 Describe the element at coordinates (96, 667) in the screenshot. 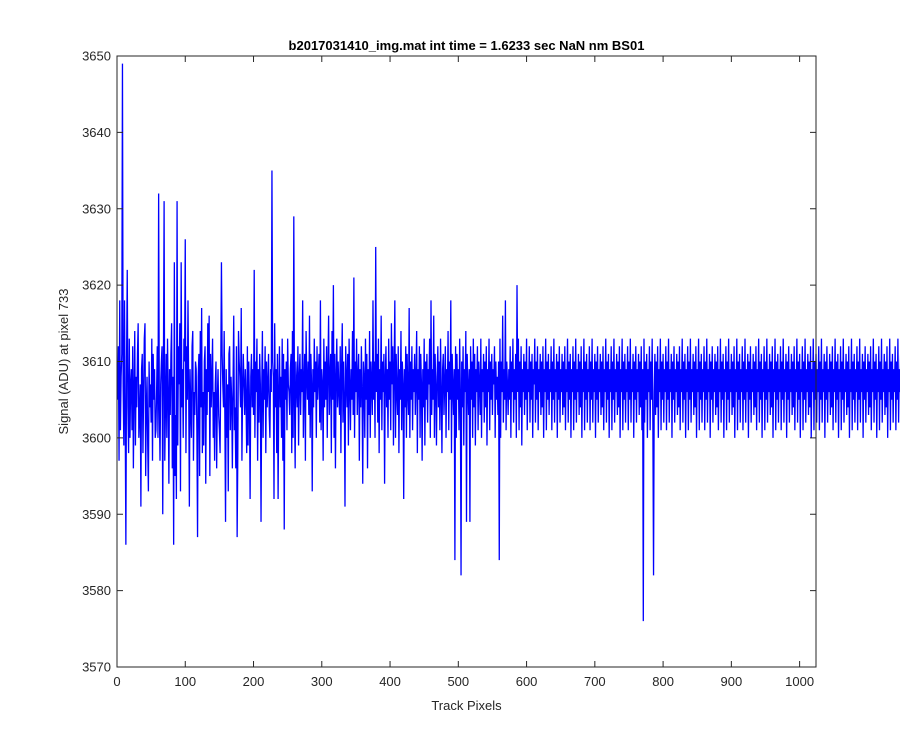

I see `y-tick-label: 3570` at that location.